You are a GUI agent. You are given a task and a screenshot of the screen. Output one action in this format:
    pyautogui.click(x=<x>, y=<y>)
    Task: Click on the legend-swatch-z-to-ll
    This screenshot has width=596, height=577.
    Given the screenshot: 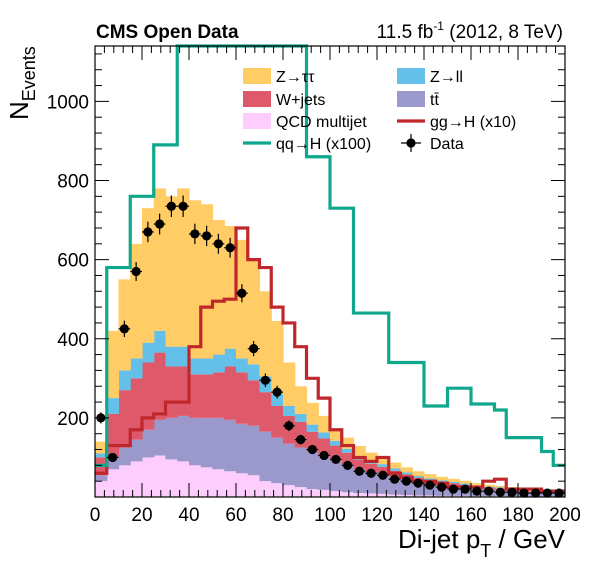 What is the action you would take?
    pyautogui.click(x=411, y=76)
    